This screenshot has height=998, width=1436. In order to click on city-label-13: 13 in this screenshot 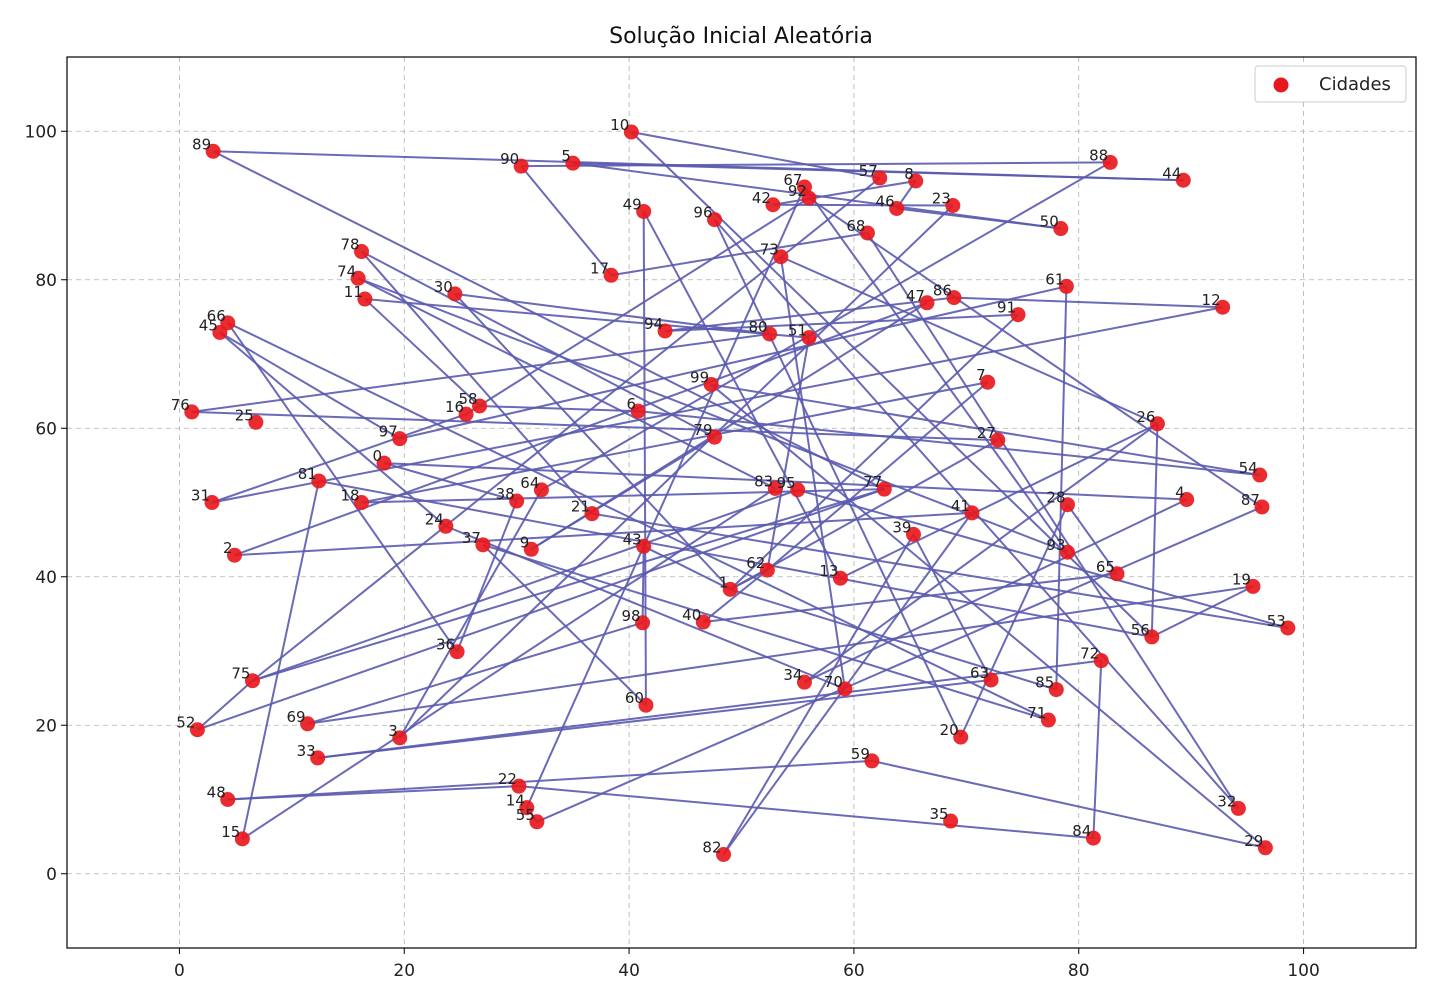, I will do `click(828, 571)`.